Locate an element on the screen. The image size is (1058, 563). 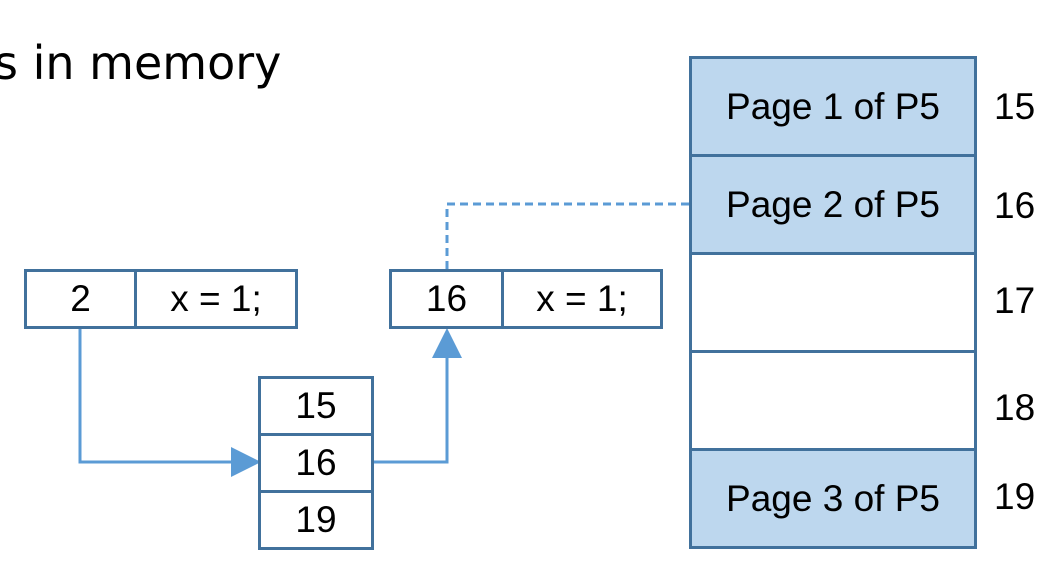
dashed-frame-to-memory is located at coordinates (567, 235).